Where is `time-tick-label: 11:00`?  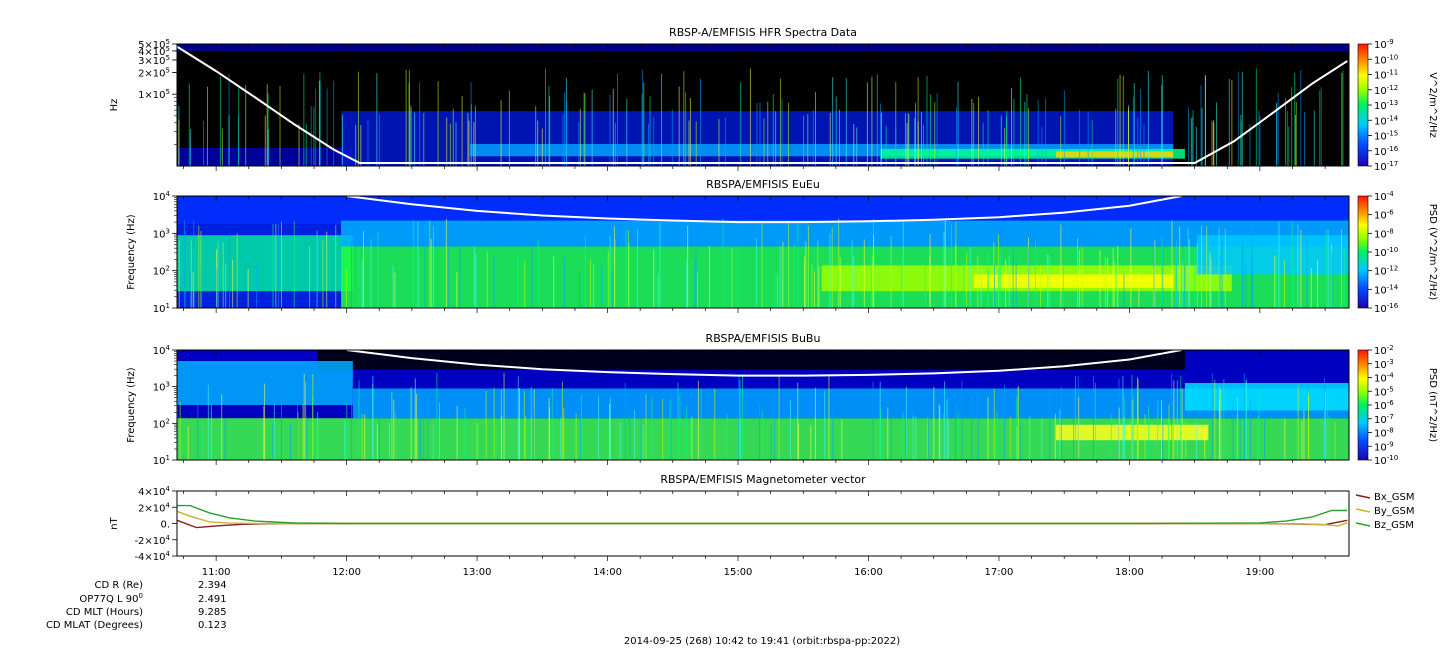 time-tick-label: 11:00 is located at coordinates (216, 572).